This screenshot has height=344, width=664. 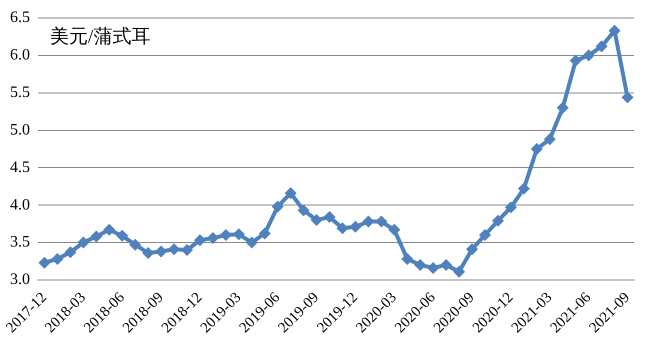 What do you see at coordinates (20, 279) in the screenshot?
I see `y-tick-label: 3.0` at bounding box center [20, 279].